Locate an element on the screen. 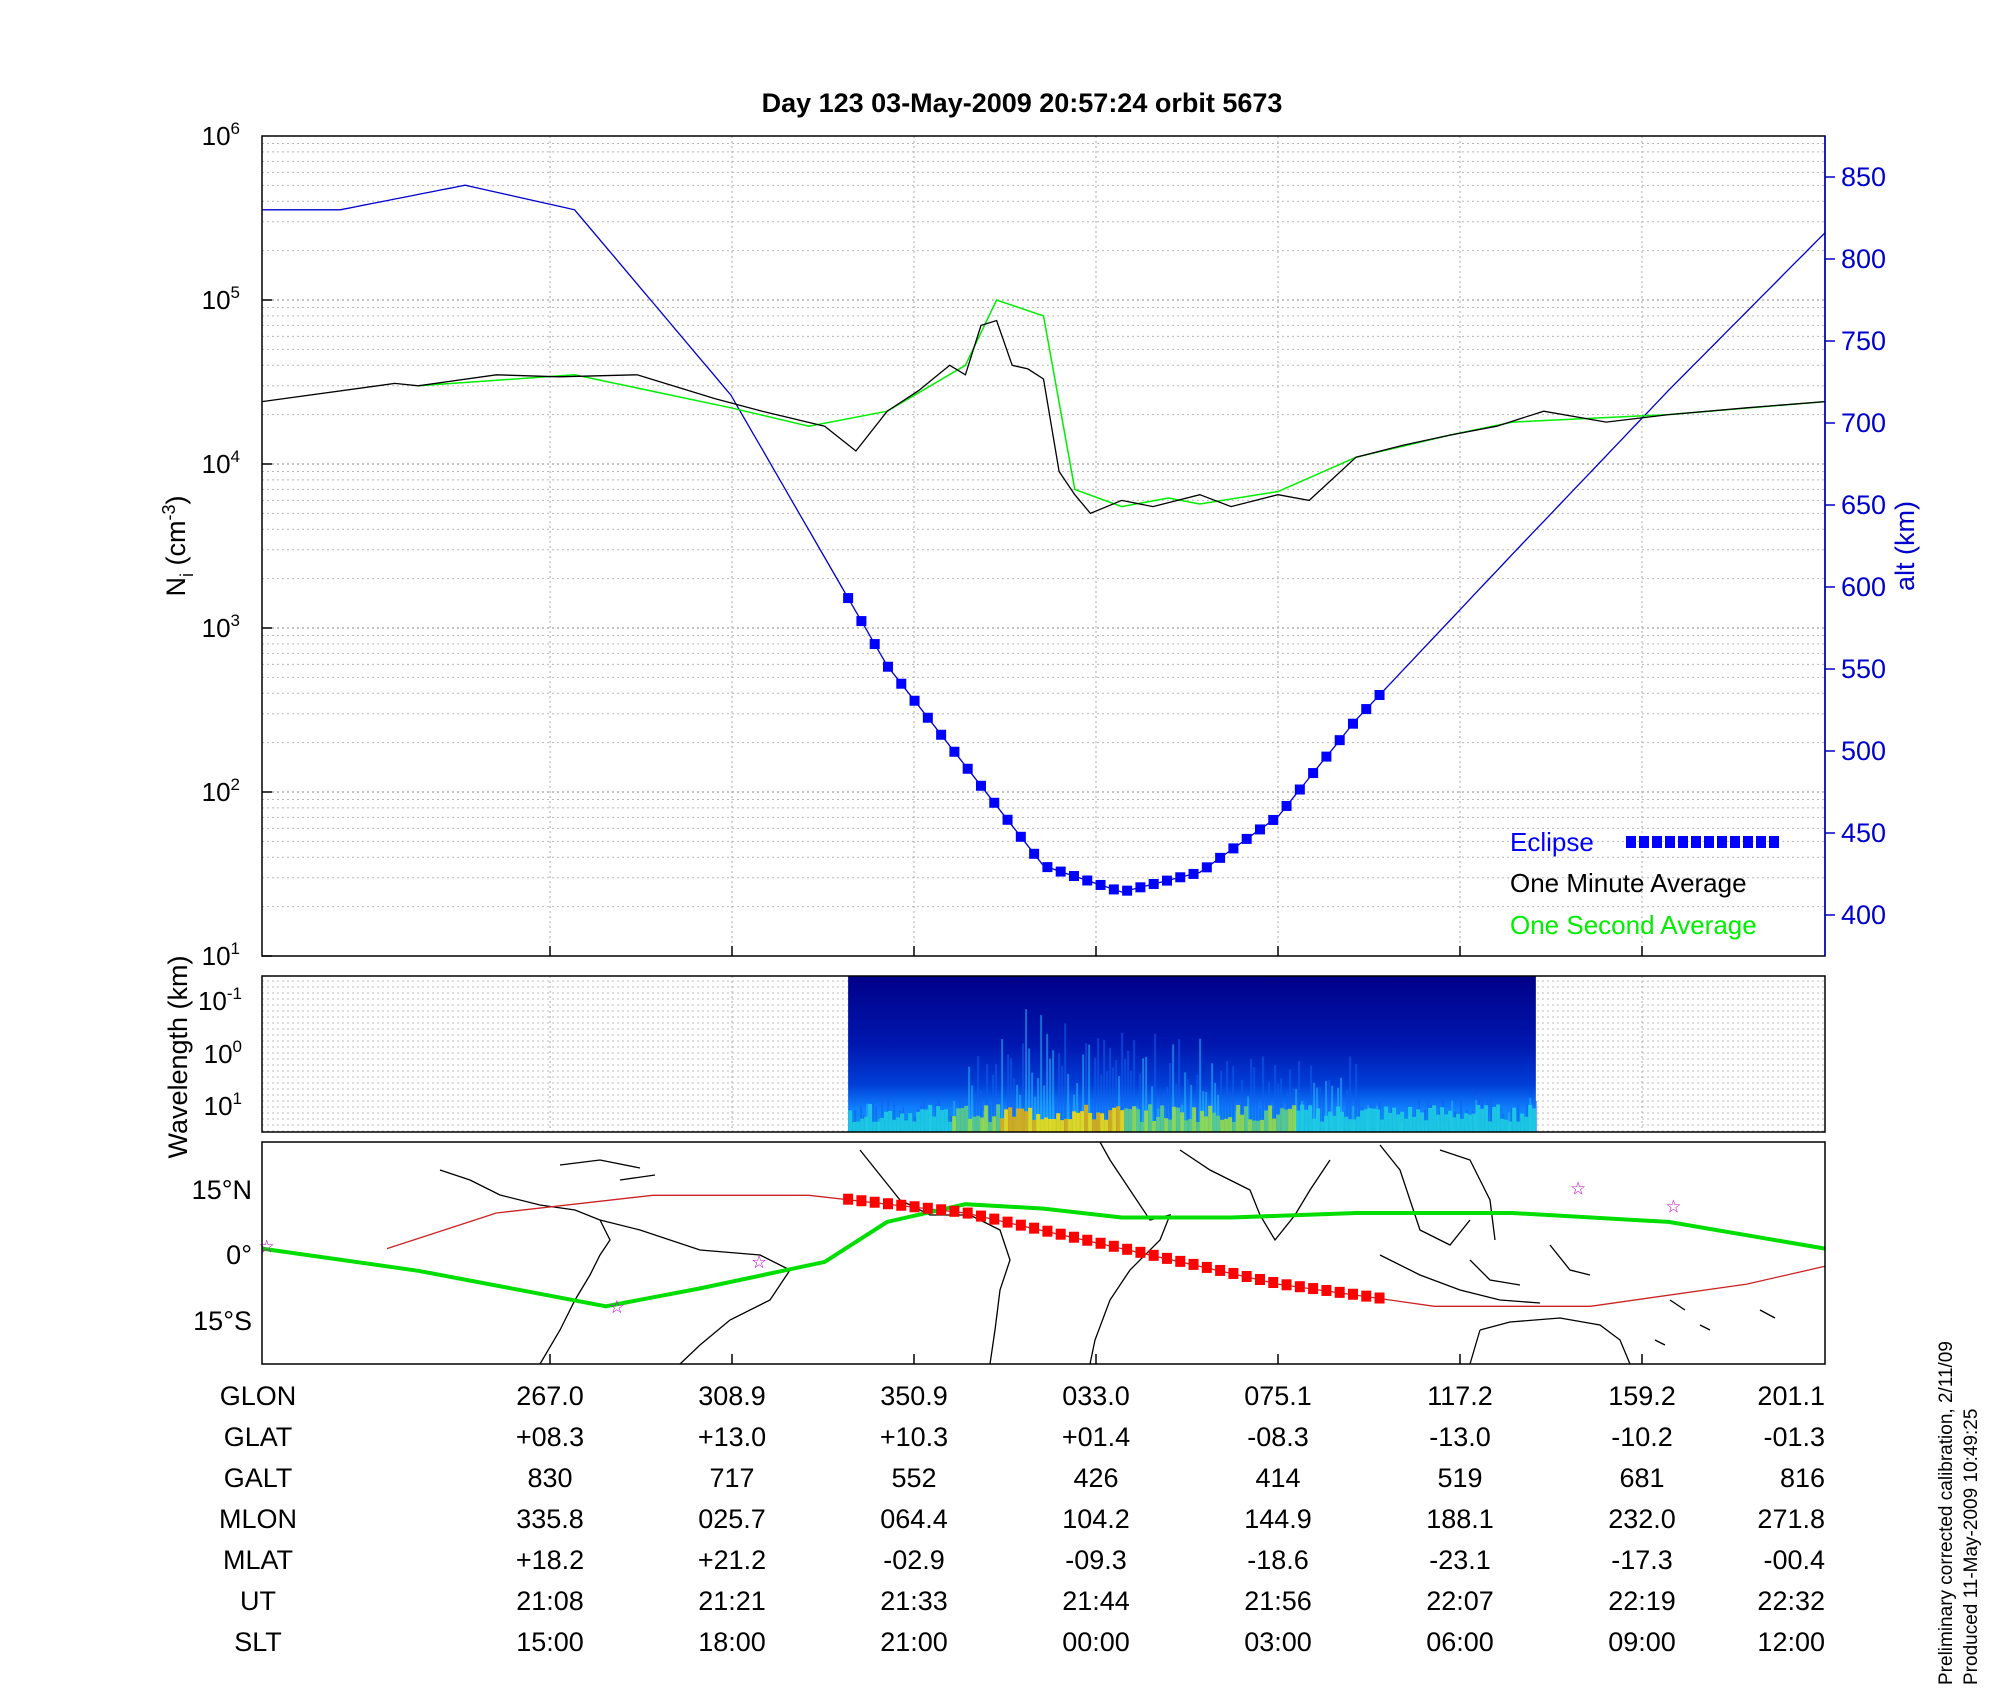  y-tick-label: 10⁶ is located at coordinates (221, 135).